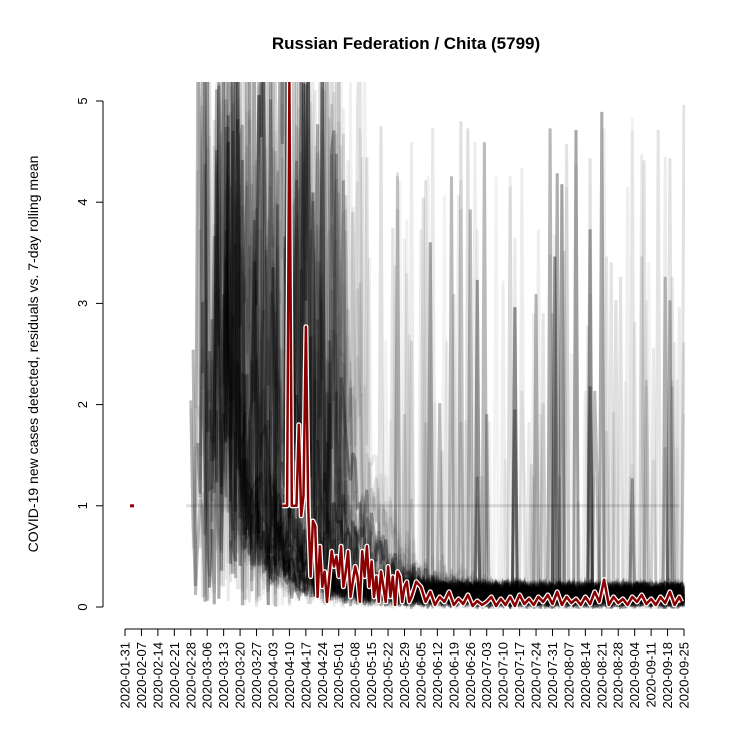  Describe the element at coordinates (89, 354) in the screenshot. I see `y-axis: 0 1 2 3 4 5` at that location.